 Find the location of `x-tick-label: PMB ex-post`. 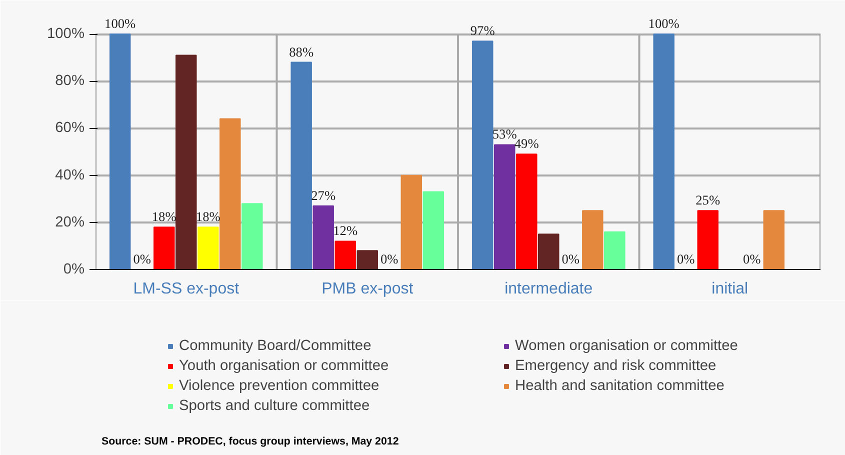

x-tick-label: PMB ex-post is located at coordinates (368, 289).